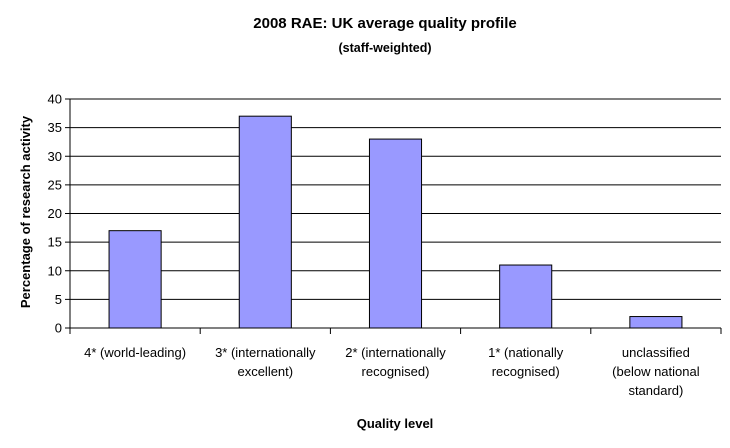 Image resolution: width=730 pixels, height=448 pixels. Describe the element at coordinates (55, 156) in the screenshot. I see `y-tick-label: 30` at that location.